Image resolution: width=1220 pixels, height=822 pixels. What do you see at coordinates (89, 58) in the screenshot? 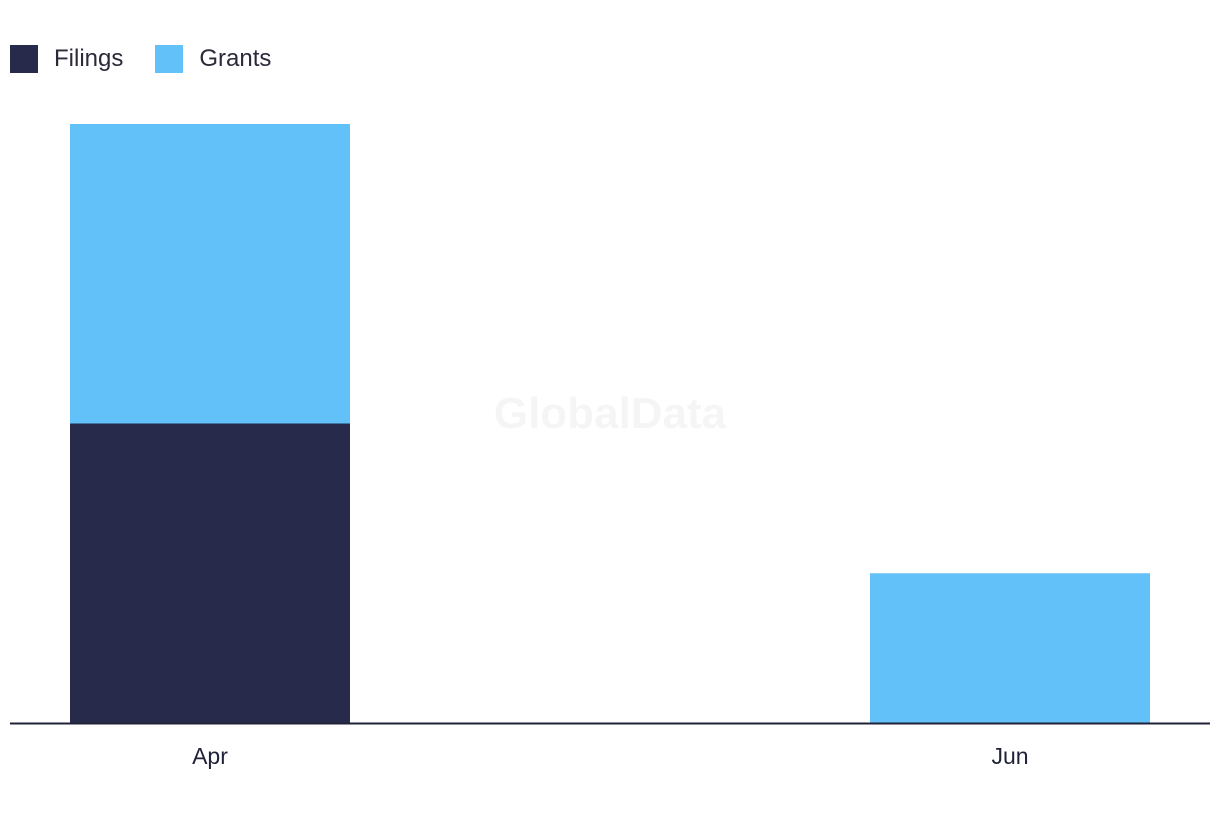
I see `legend-label-filings: Filings` at bounding box center [89, 58].